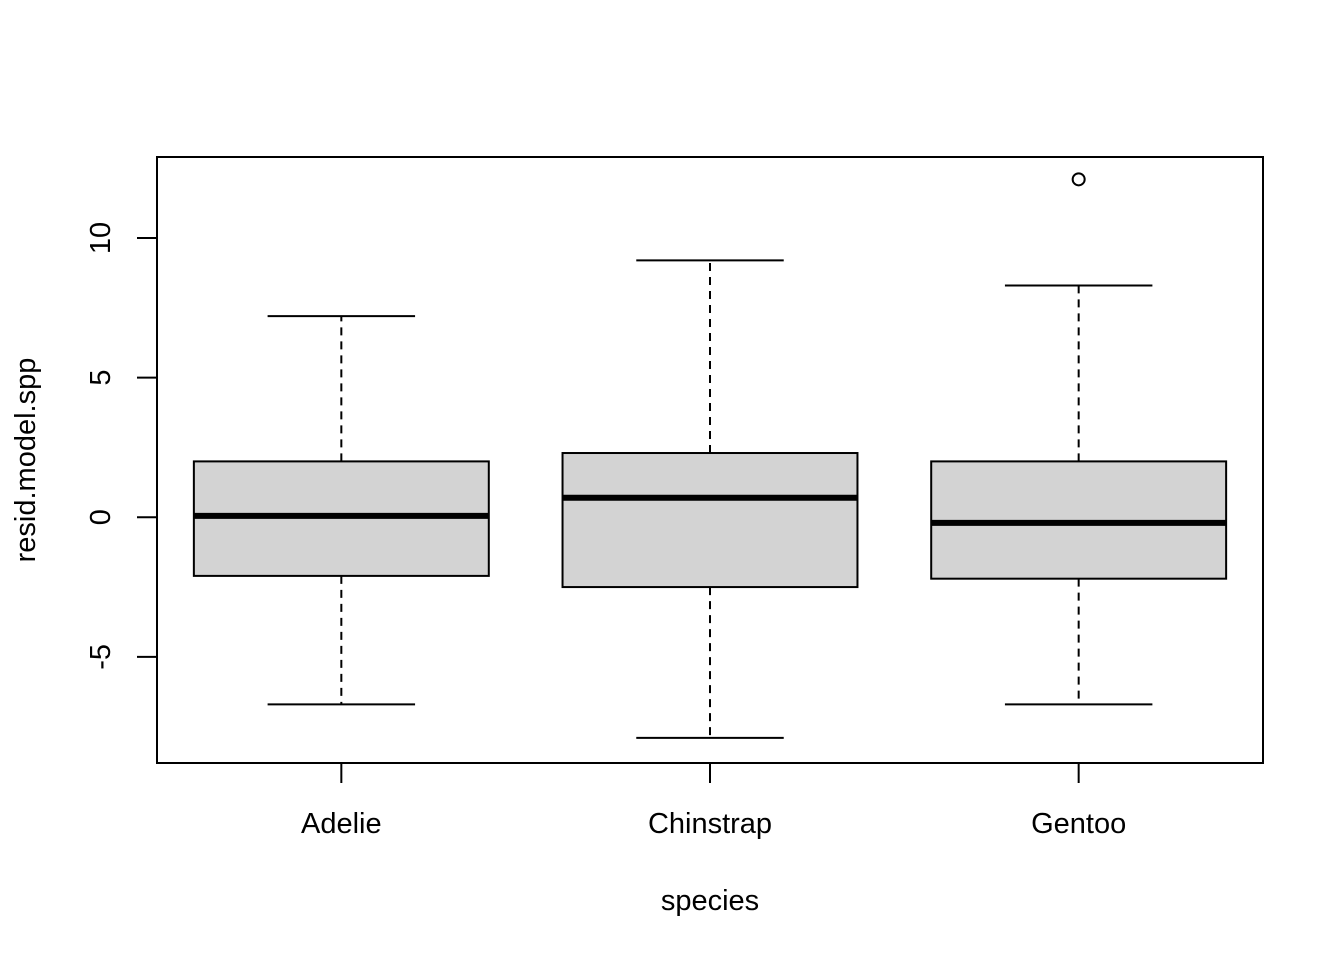 The image size is (1344, 960). What do you see at coordinates (710, 824) in the screenshot?
I see `x-tick-label-chinstrap: Chinstrap` at bounding box center [710, 824].